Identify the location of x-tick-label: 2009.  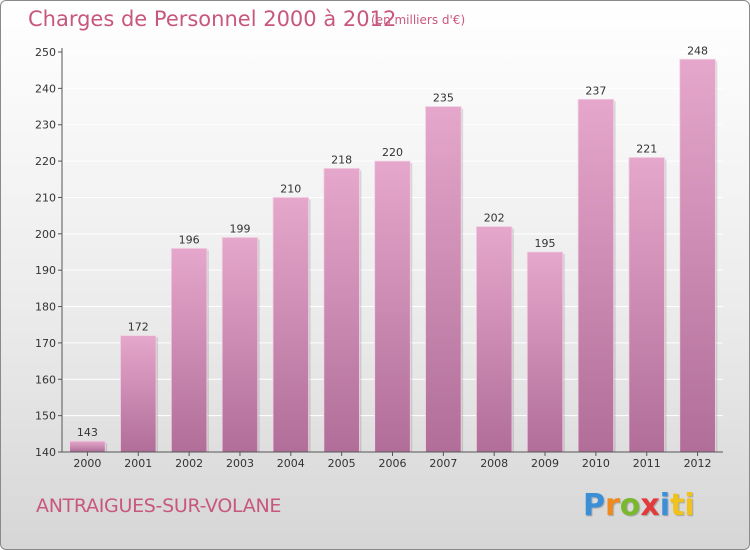
(545, 463).